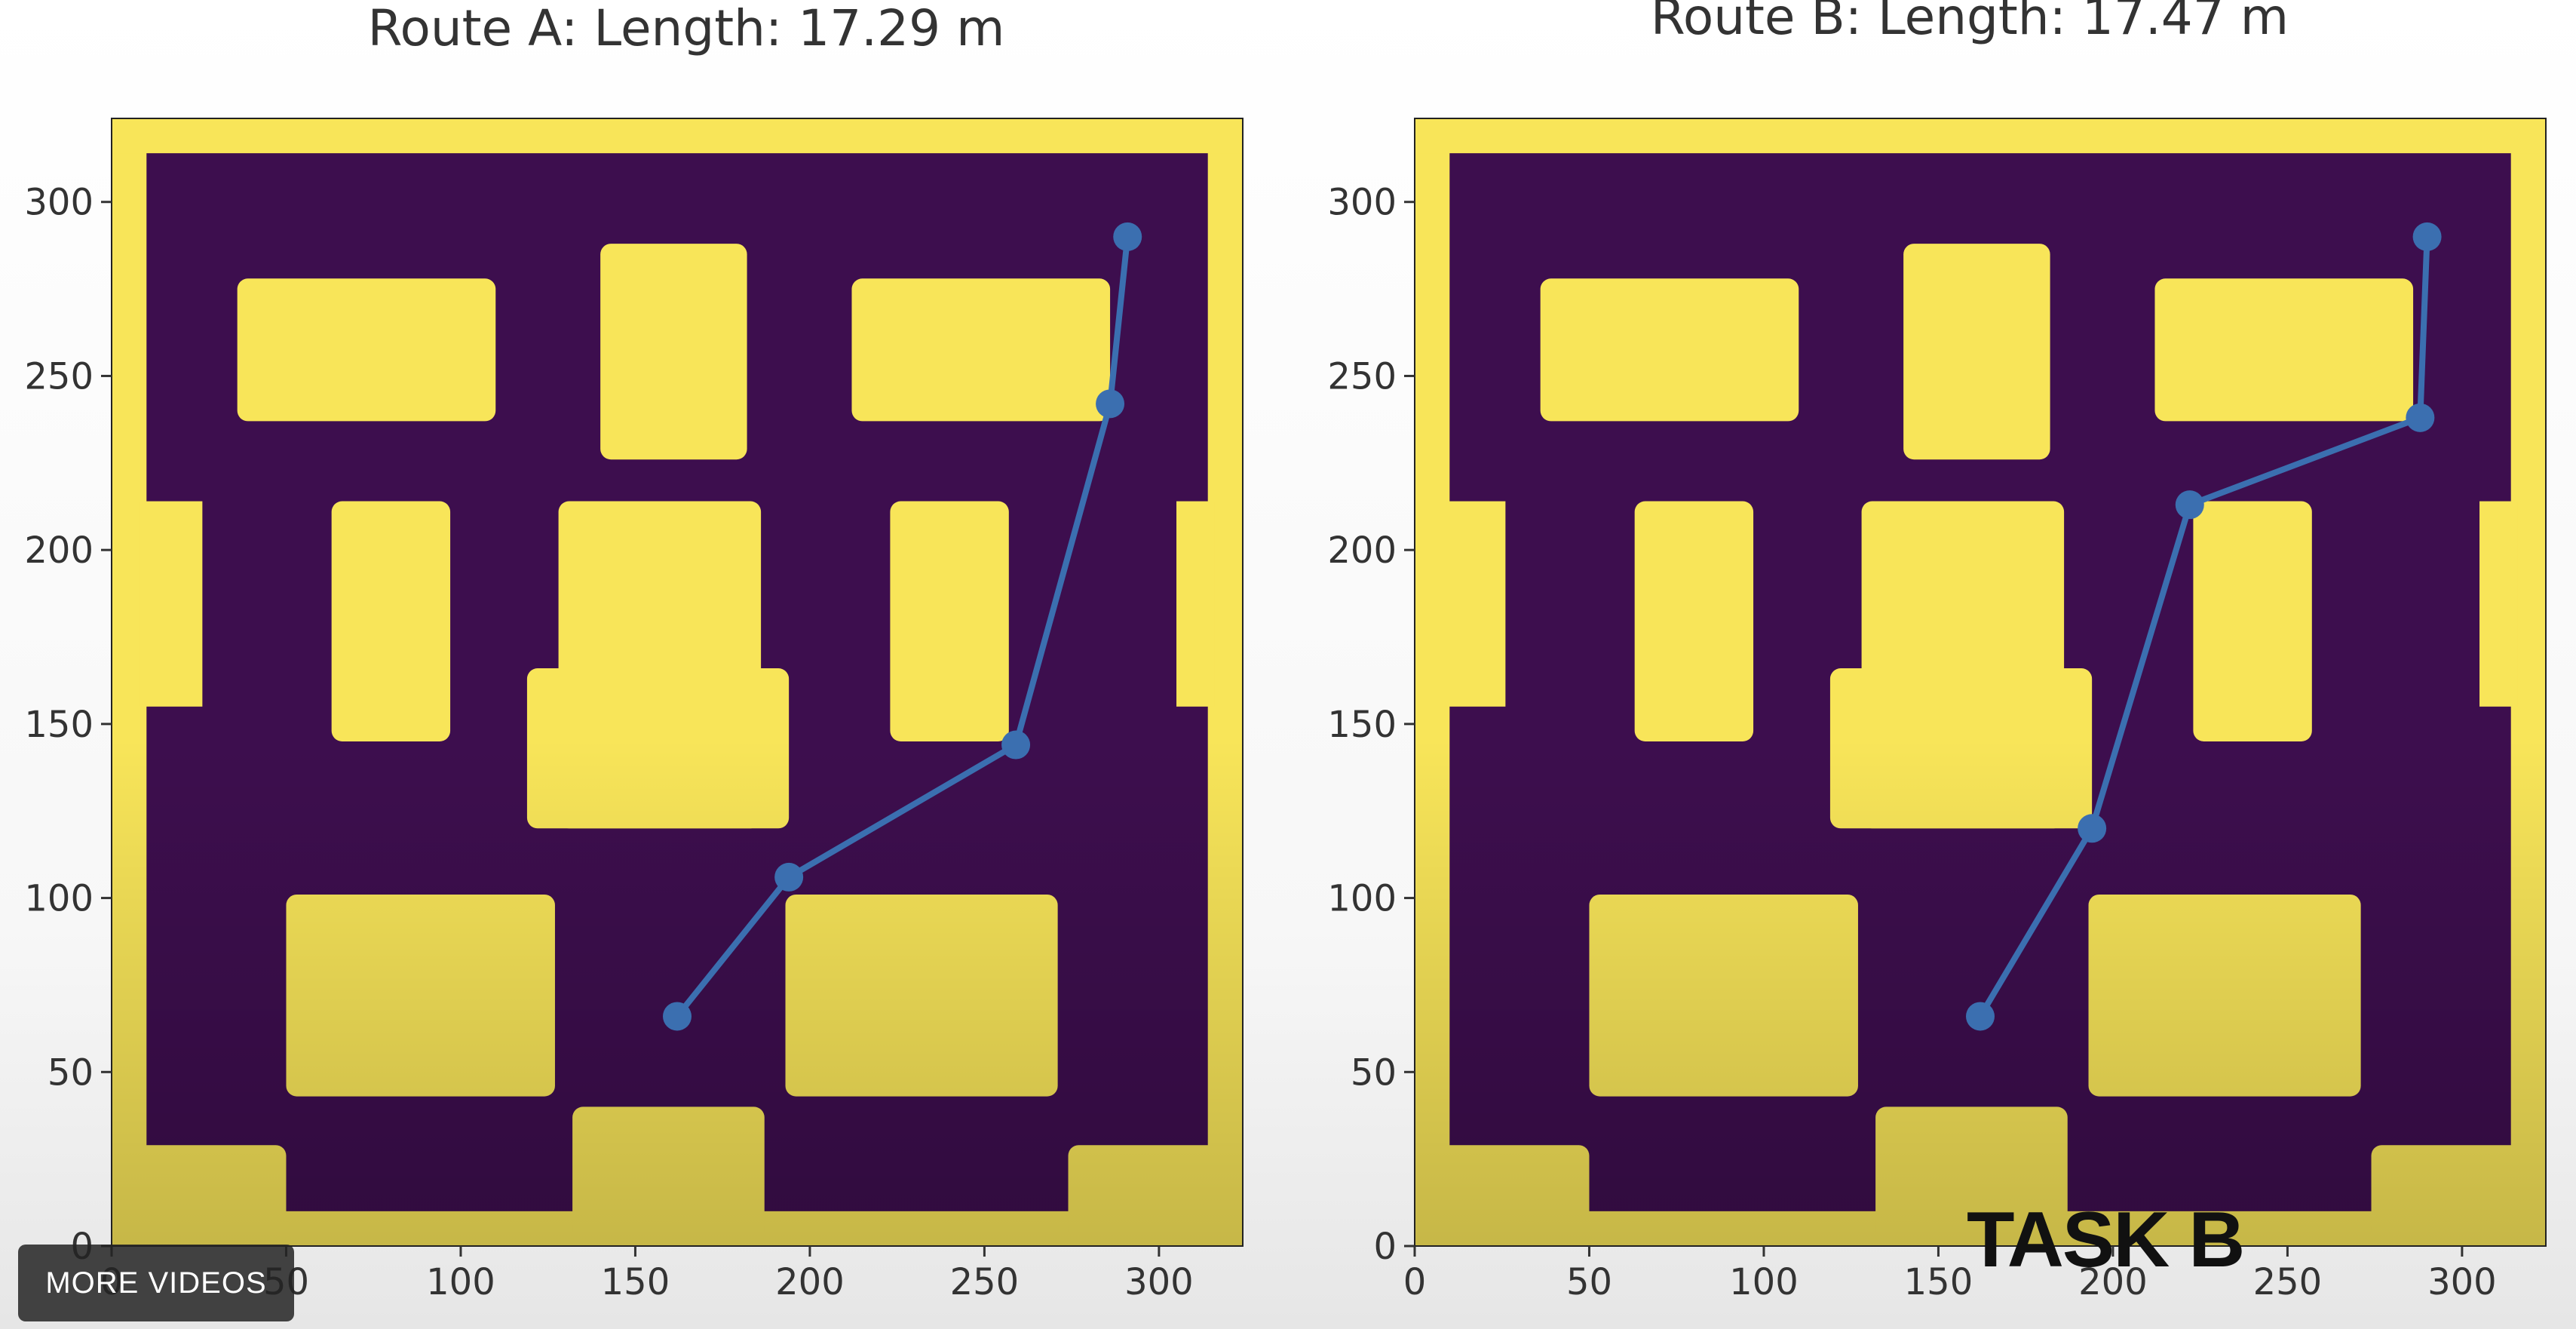 This screenshot has height=1329, width=2576. What do you see at coordinates (156, 1283) in the screenshot?
I see `more-videos-button: MORE VIDEOS` at bounding box center [156, 1283].